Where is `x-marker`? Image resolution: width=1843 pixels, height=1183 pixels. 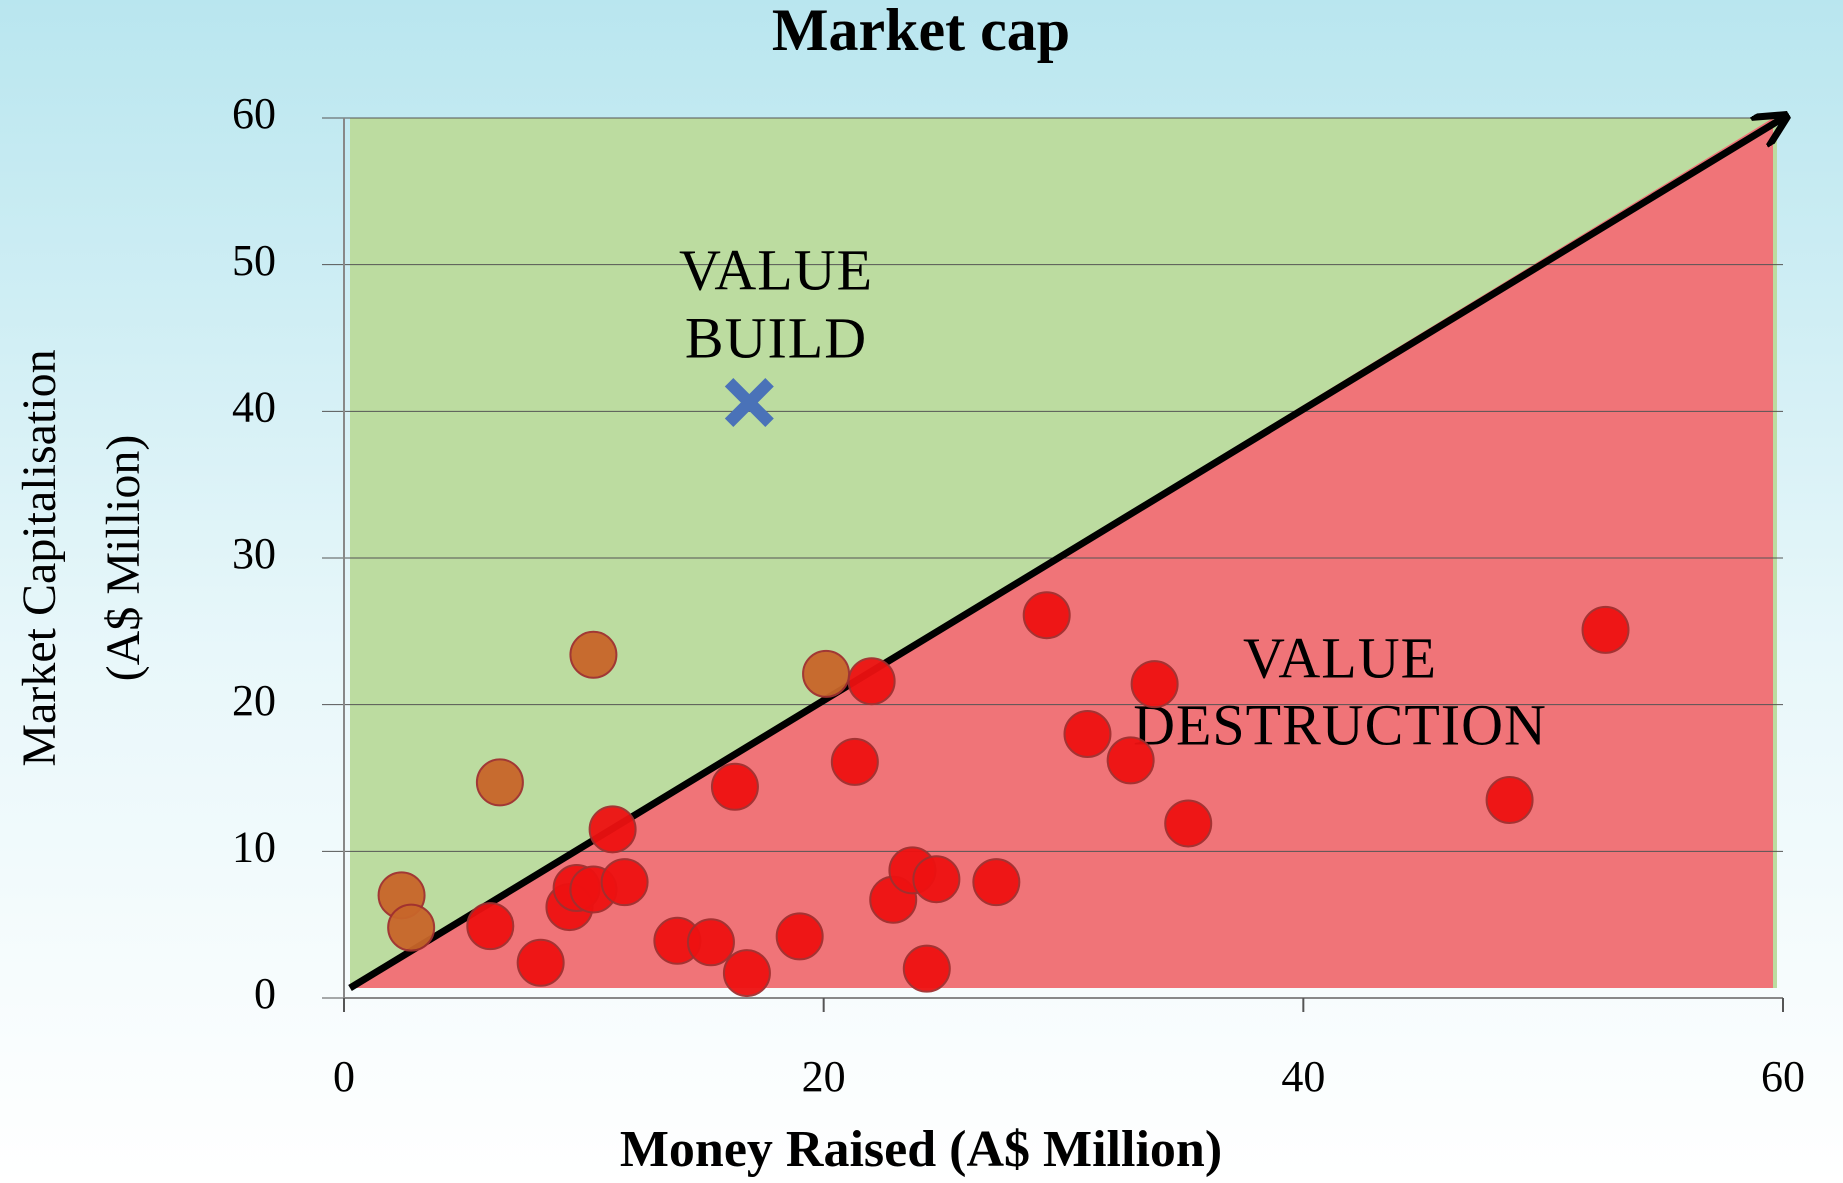
x-marker is located at coordinates (749, 403).